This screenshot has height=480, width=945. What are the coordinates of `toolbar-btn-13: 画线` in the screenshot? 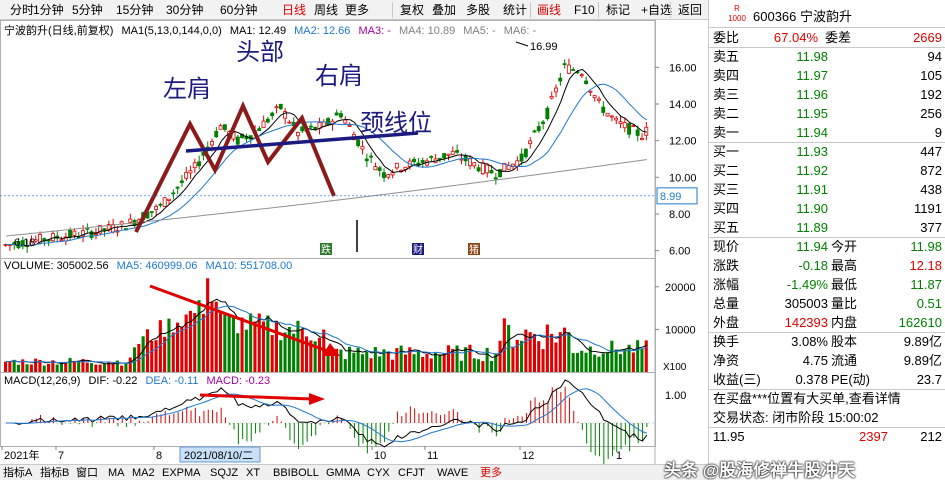 It's located at (549, 10).